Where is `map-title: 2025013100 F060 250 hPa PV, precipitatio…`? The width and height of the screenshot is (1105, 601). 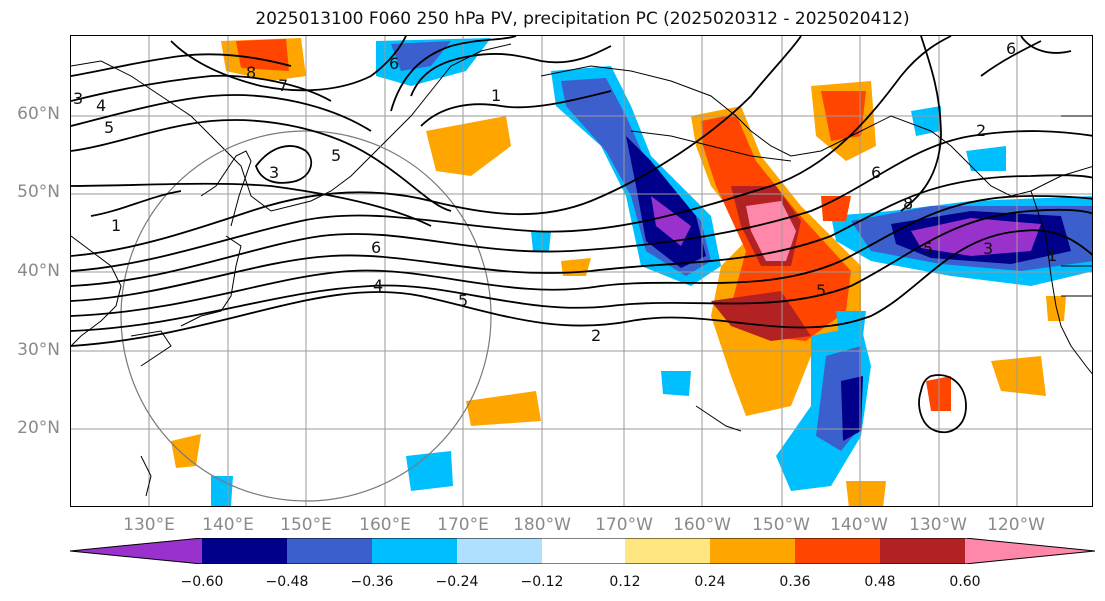 map-title: 2025013100 F060 250 hPa PV, precipitatio… is located at coordinates (582, 19).